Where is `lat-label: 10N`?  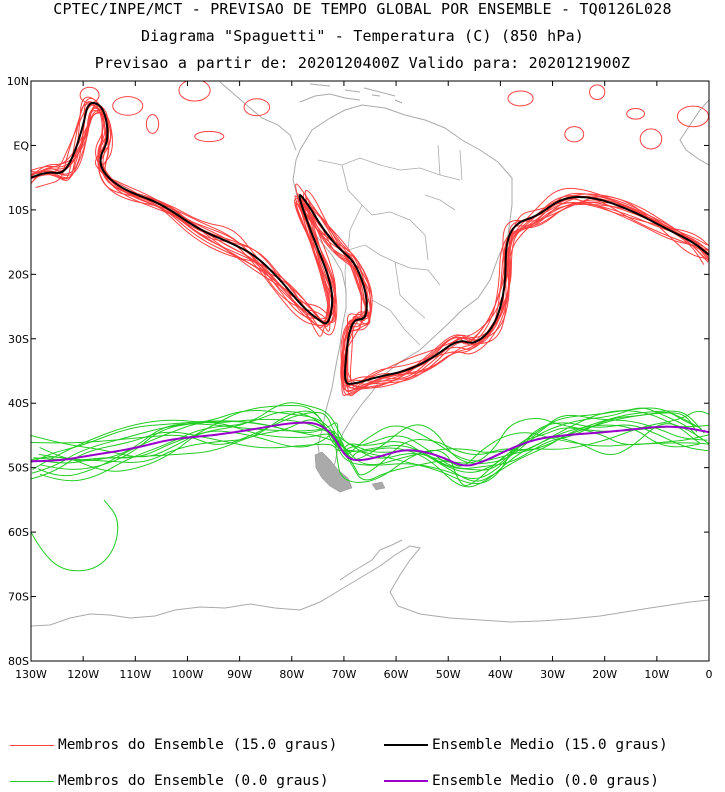
lat-label: 10N is located at coordinates (18, 81).